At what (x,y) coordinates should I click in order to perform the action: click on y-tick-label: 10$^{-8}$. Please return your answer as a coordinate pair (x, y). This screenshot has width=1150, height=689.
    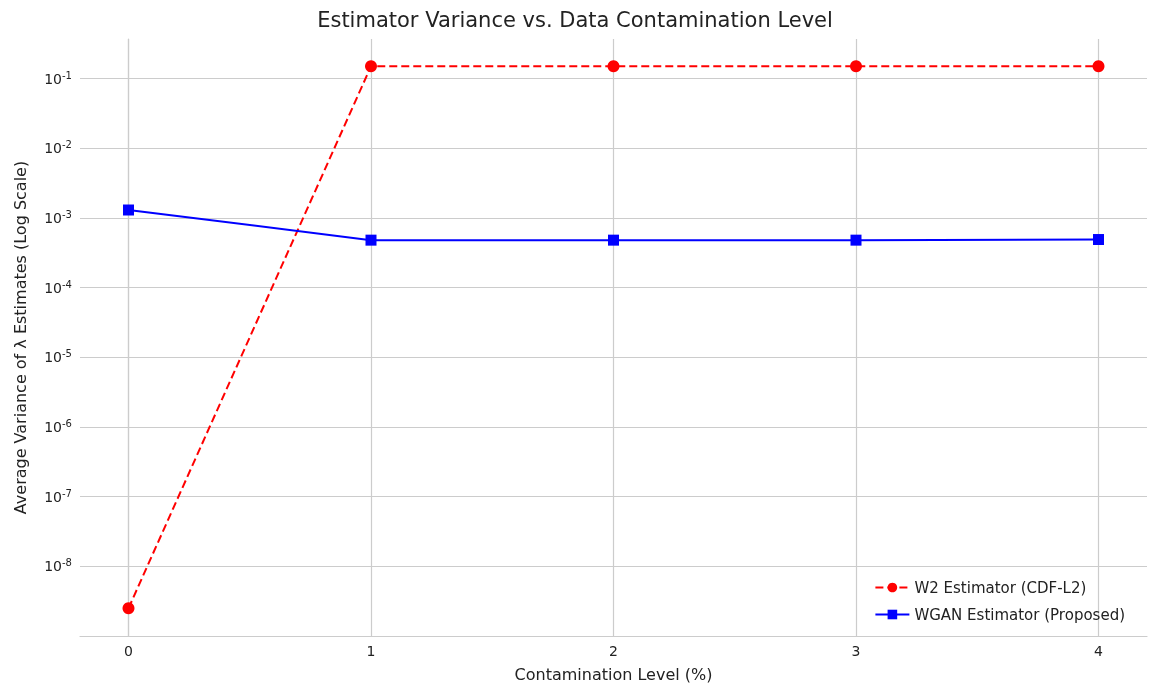
    Looking at the image, I should click on (58, 565).